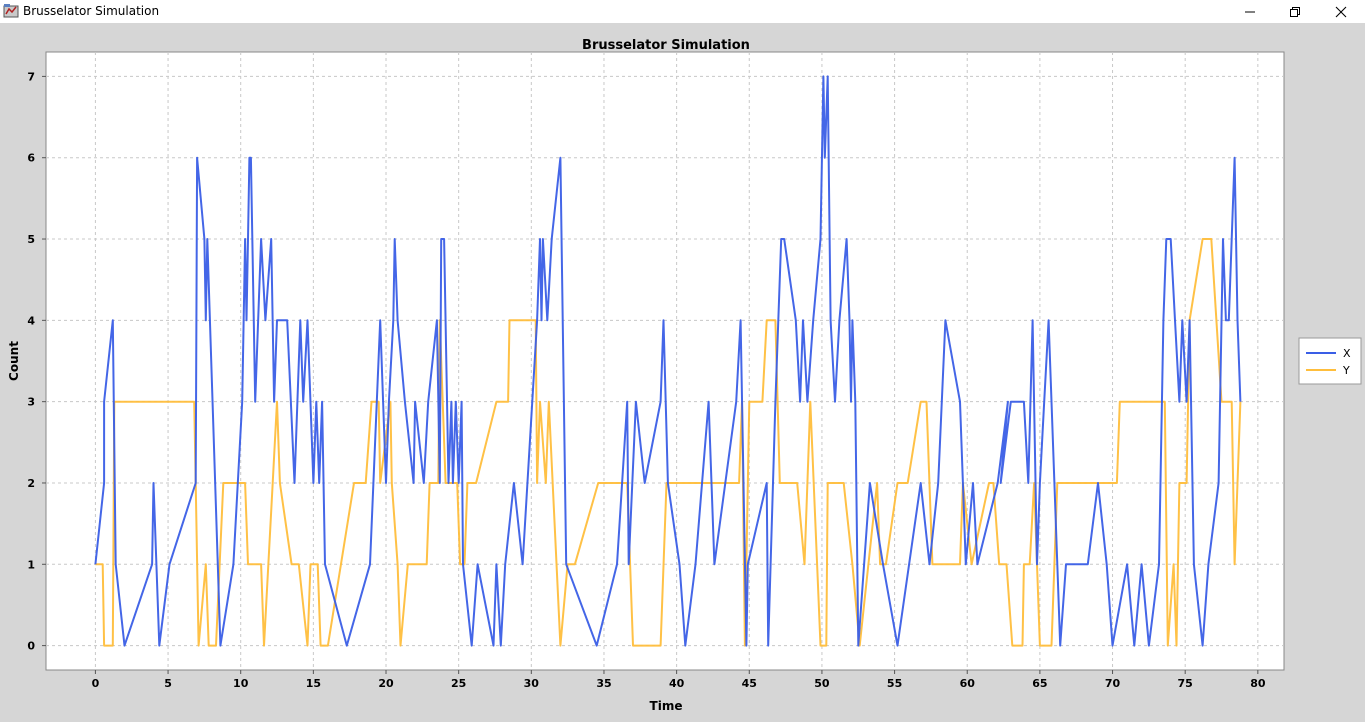 The image size is (1365, 722). I want to click on restore-icon, so click(1295, 11).